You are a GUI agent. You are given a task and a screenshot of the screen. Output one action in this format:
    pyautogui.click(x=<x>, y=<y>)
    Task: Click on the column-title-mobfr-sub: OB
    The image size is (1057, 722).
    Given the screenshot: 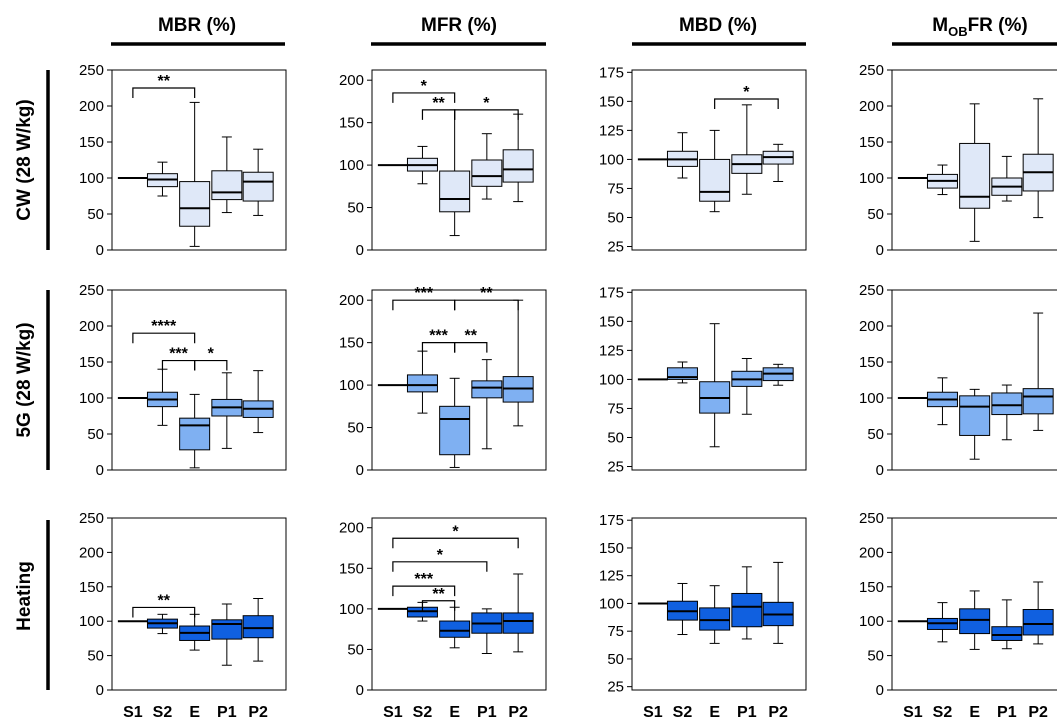 What is the action you would take?
    pyautogui.click(x=958, y=31)
    